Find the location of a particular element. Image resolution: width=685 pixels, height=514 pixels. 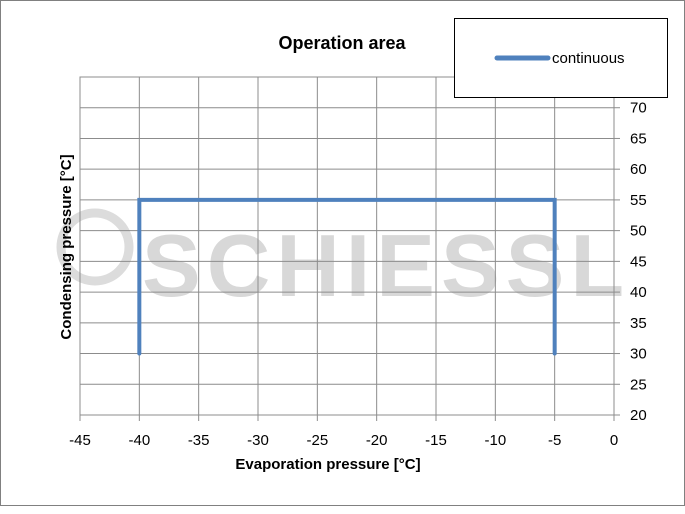

x-tick-label: -35 is located at coordinates (199, 440).